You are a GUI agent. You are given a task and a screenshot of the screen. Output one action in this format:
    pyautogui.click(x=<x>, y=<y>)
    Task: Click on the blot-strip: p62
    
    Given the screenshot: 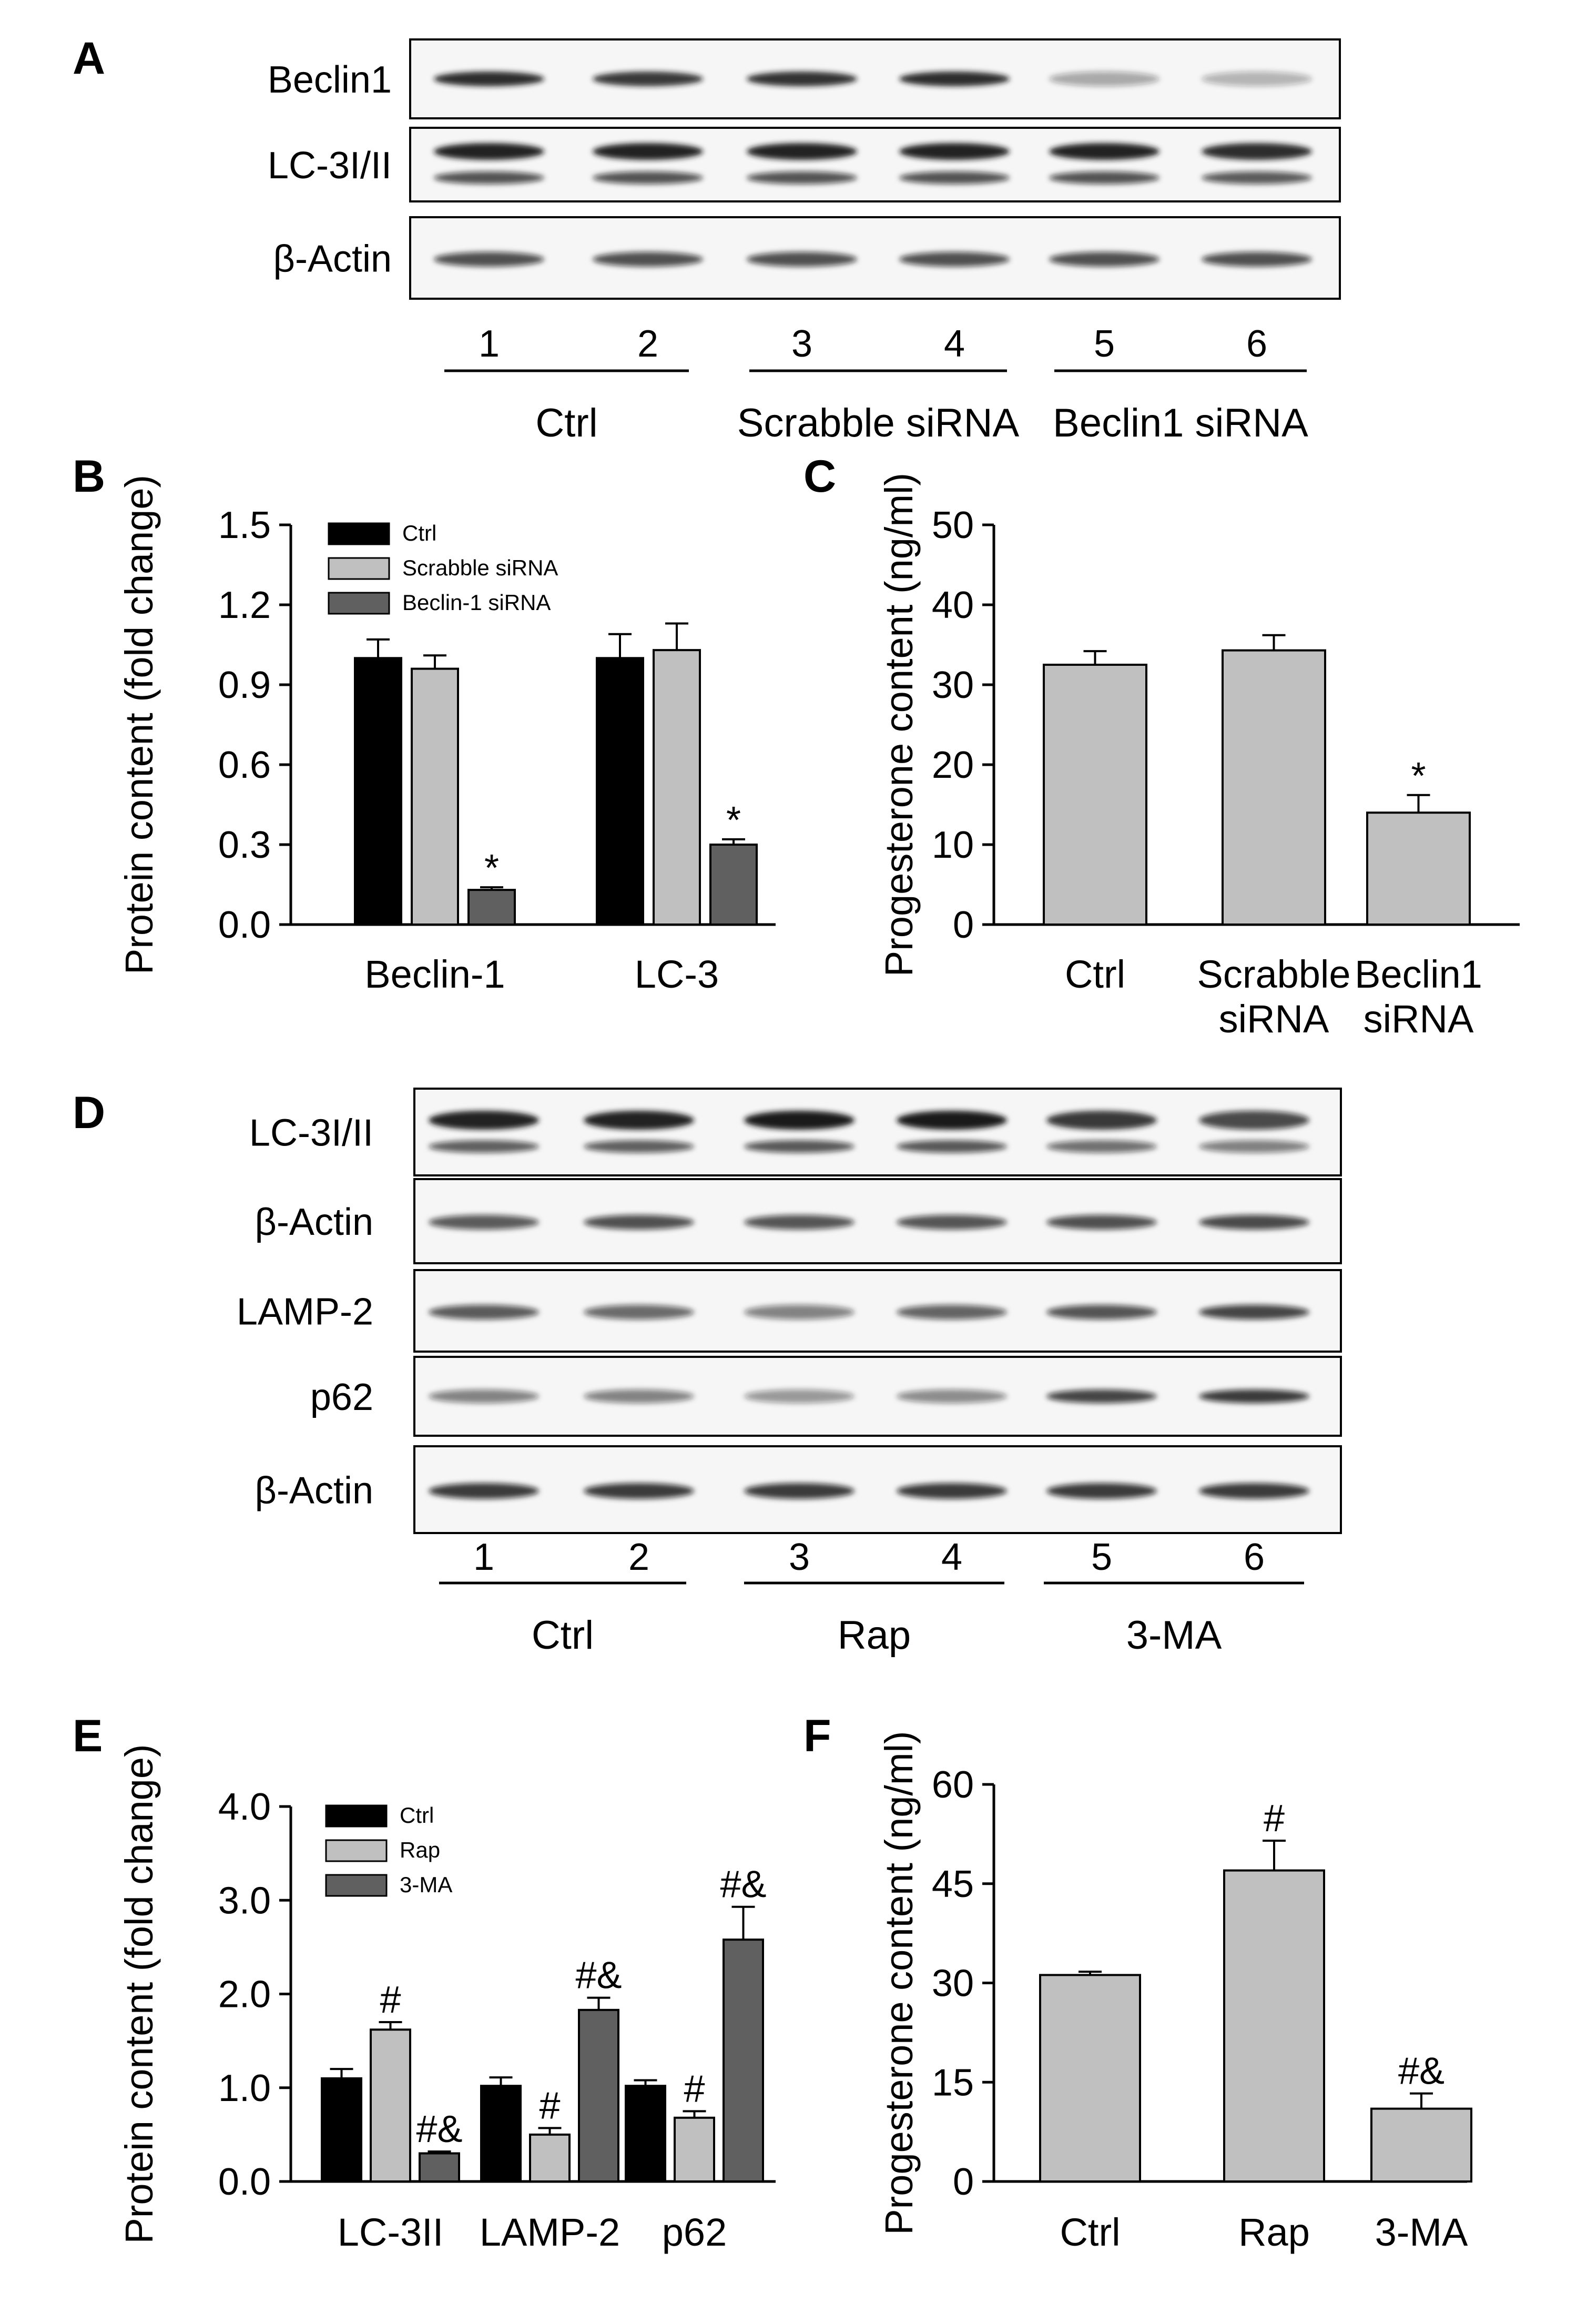 What is the action you would take?
    pyautogui.click(x=826, y=1396)
    